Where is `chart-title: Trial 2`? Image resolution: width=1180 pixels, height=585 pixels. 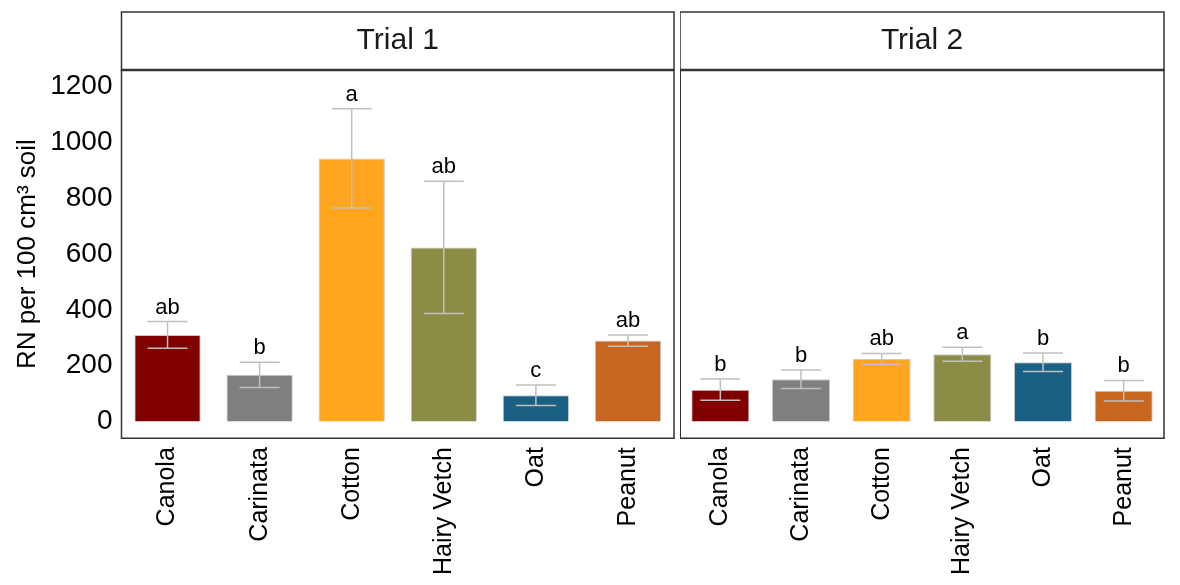 chart-title: Trial 2 is located at coordinates (922, 39).